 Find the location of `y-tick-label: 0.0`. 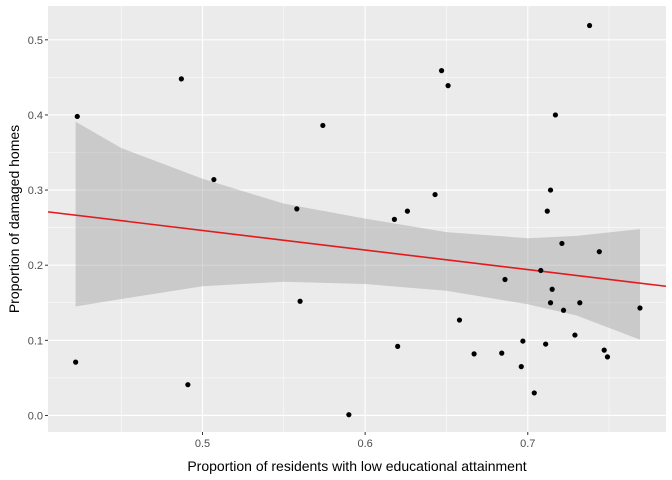

y-tick-label: 0.0 is located at coordinates (35, 416).